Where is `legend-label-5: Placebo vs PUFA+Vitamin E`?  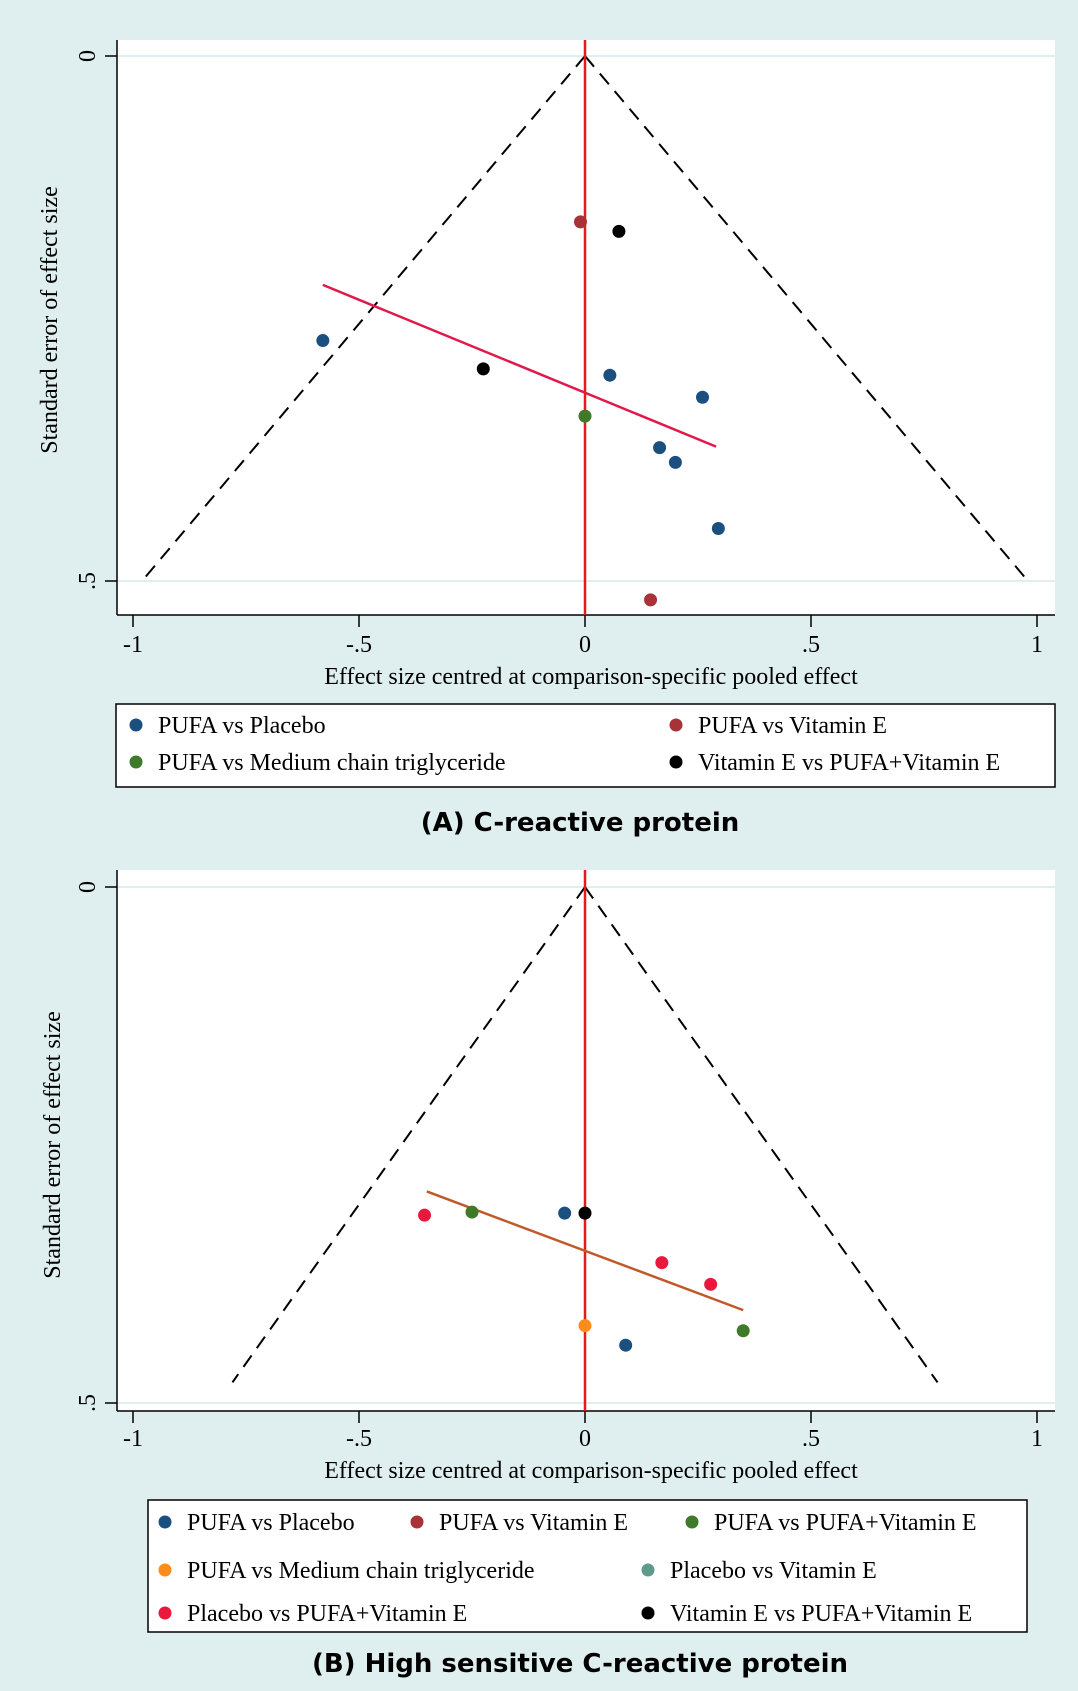
legend-label-5: Placebo vs PUFA+Vitamin E is located at coordinates (327, 1614).